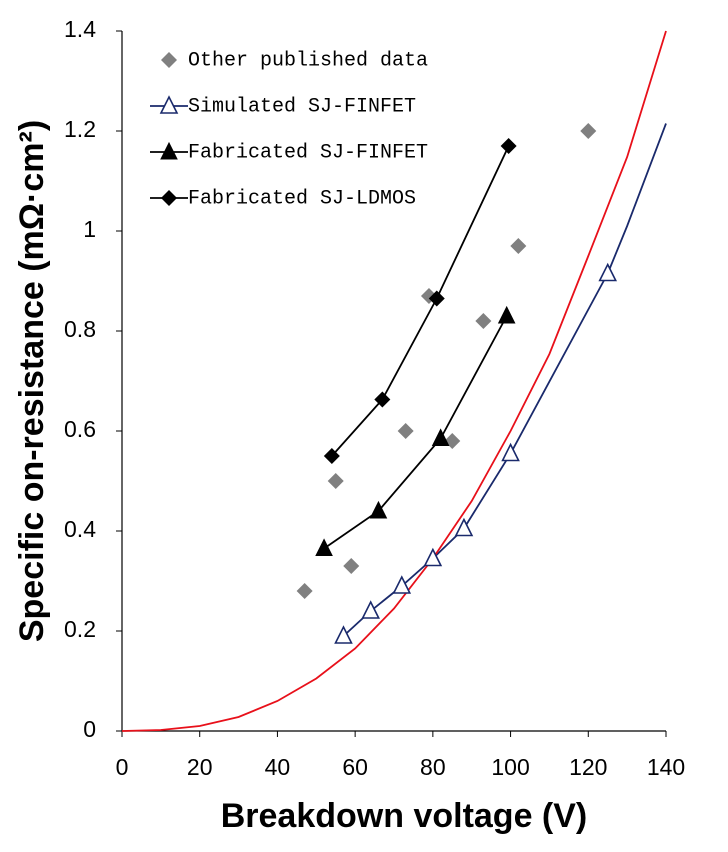 The width and height of the screenshot is (728, 852). Describe the element at coordinates (308, 60) in the screenshot. I see `legend-label: Other published data` at that location.